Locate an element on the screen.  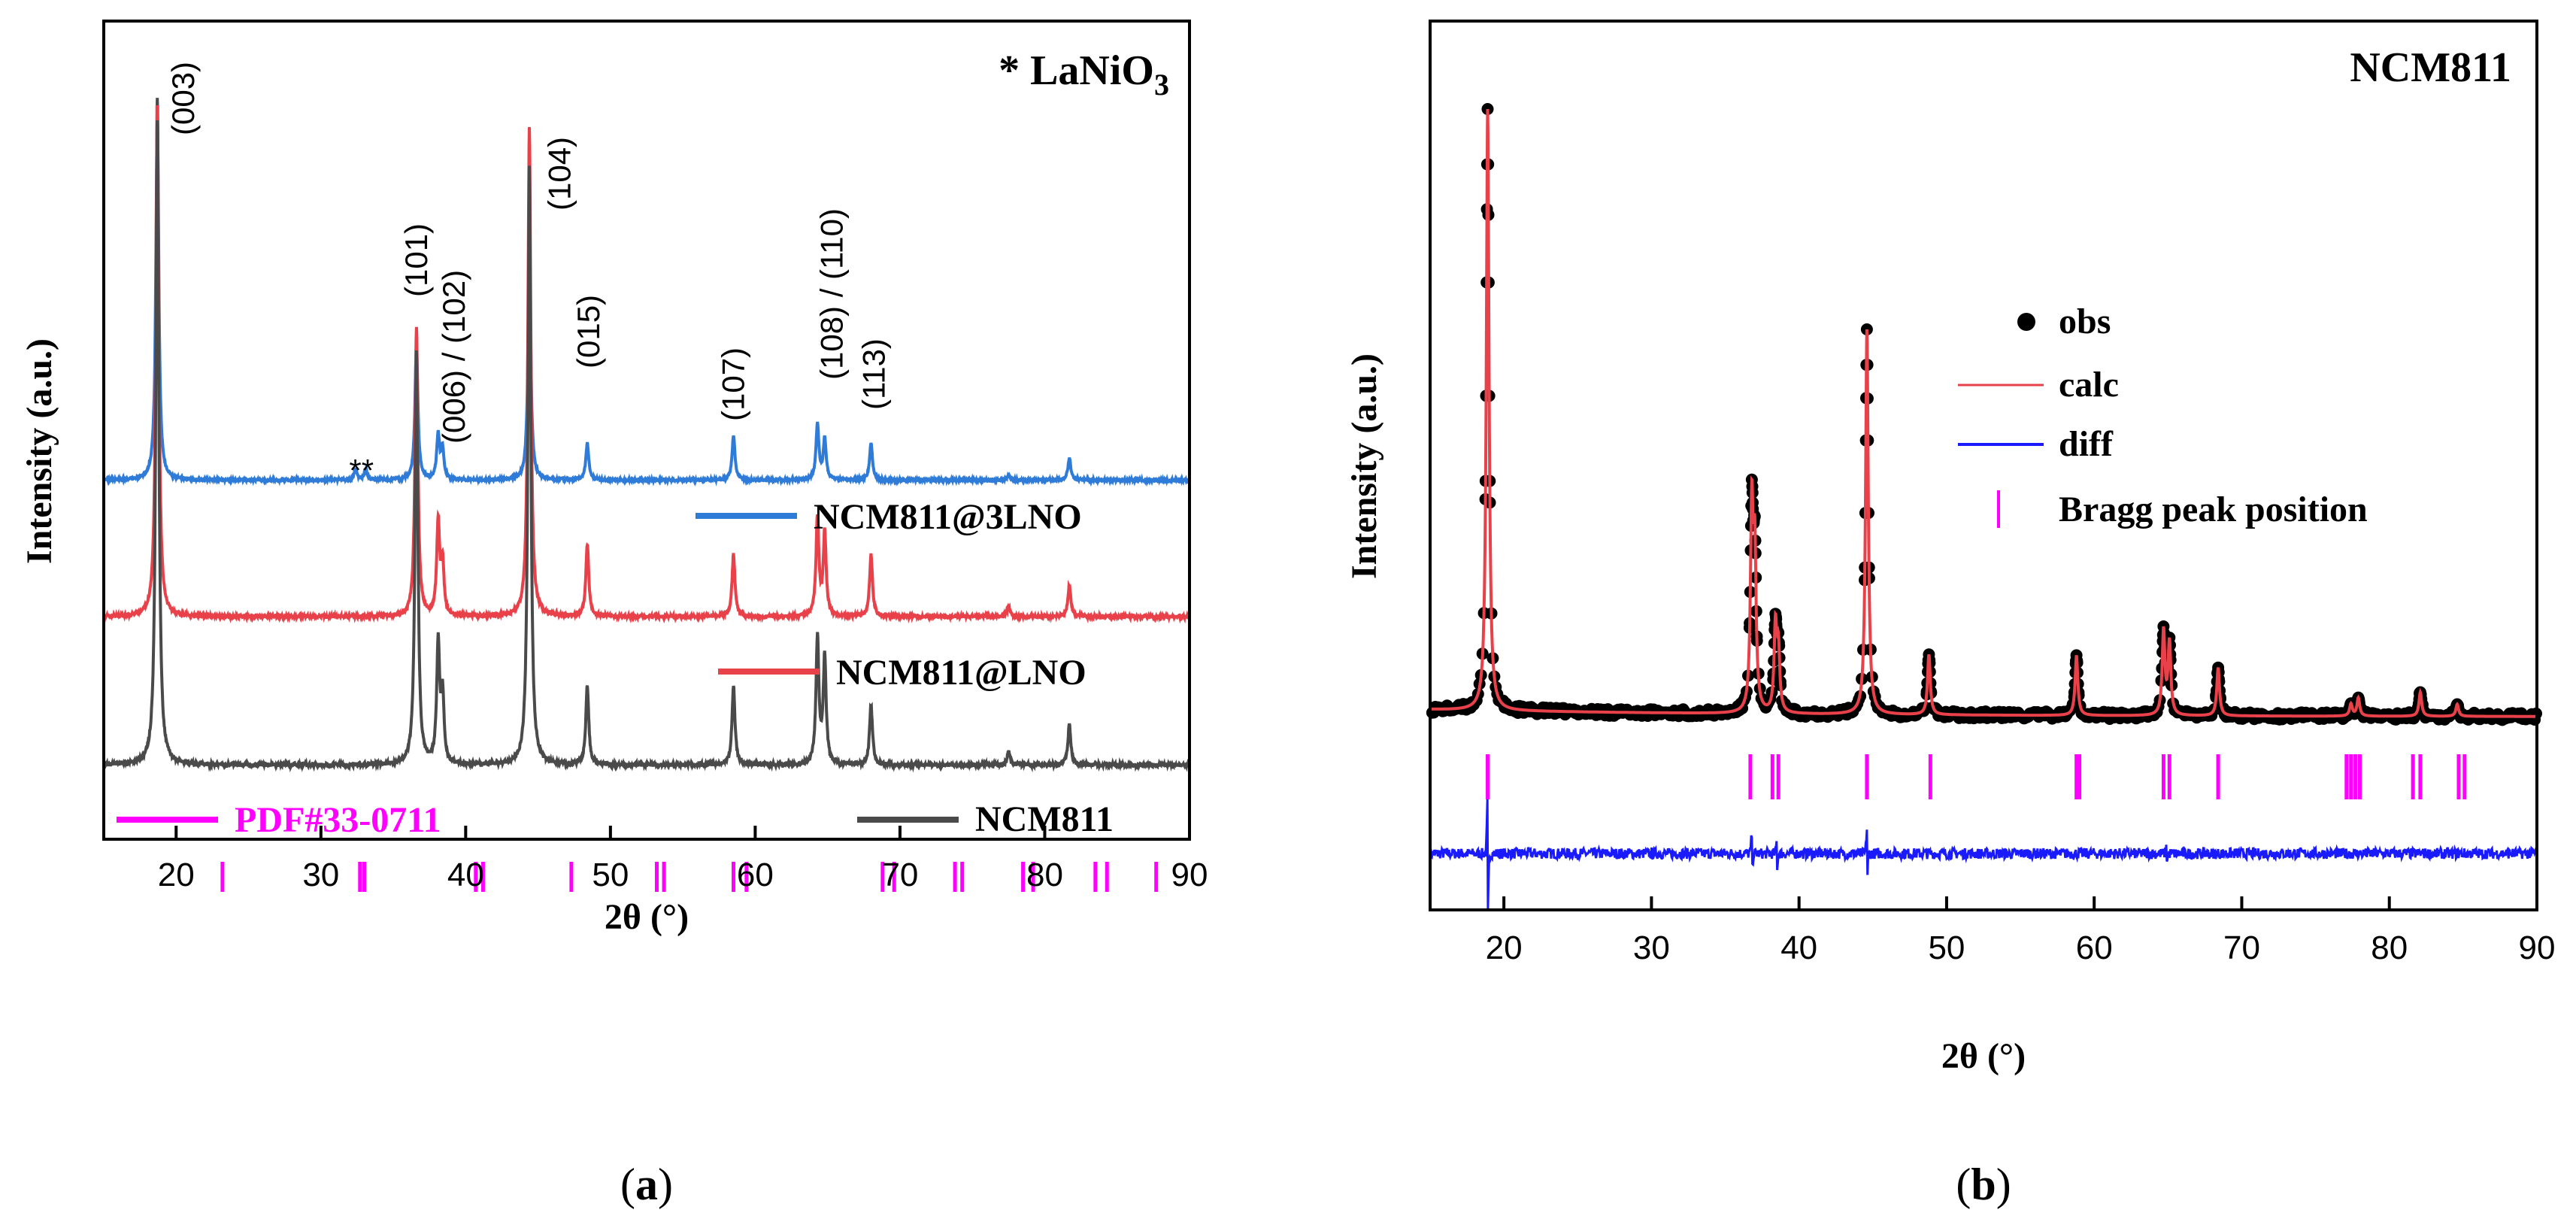
panel-a-caption: (a) is located at coordinates (646, 1184).